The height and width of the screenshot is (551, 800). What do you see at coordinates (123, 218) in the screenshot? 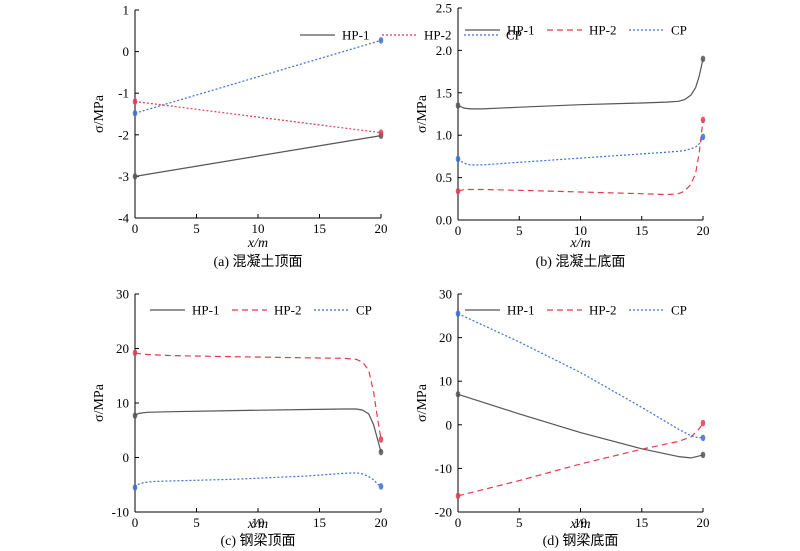
I see `y-tick-label: -4` at bounding box center [123, 218].